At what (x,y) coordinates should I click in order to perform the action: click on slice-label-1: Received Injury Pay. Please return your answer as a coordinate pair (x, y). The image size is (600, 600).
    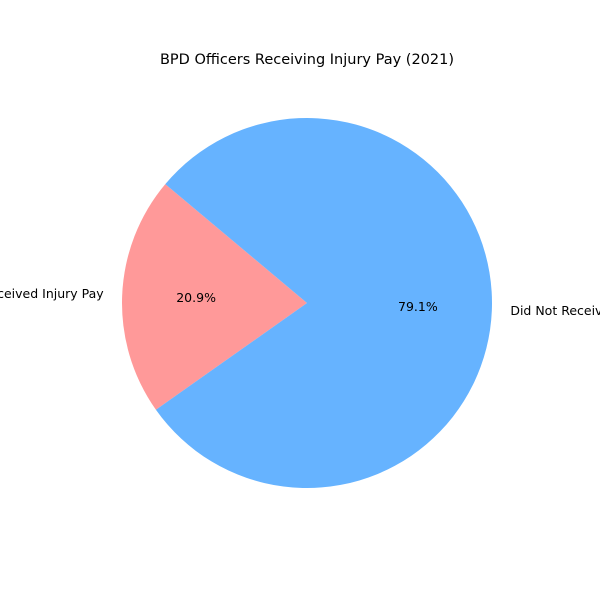
    Looking at the image, I should click on (52, 293).